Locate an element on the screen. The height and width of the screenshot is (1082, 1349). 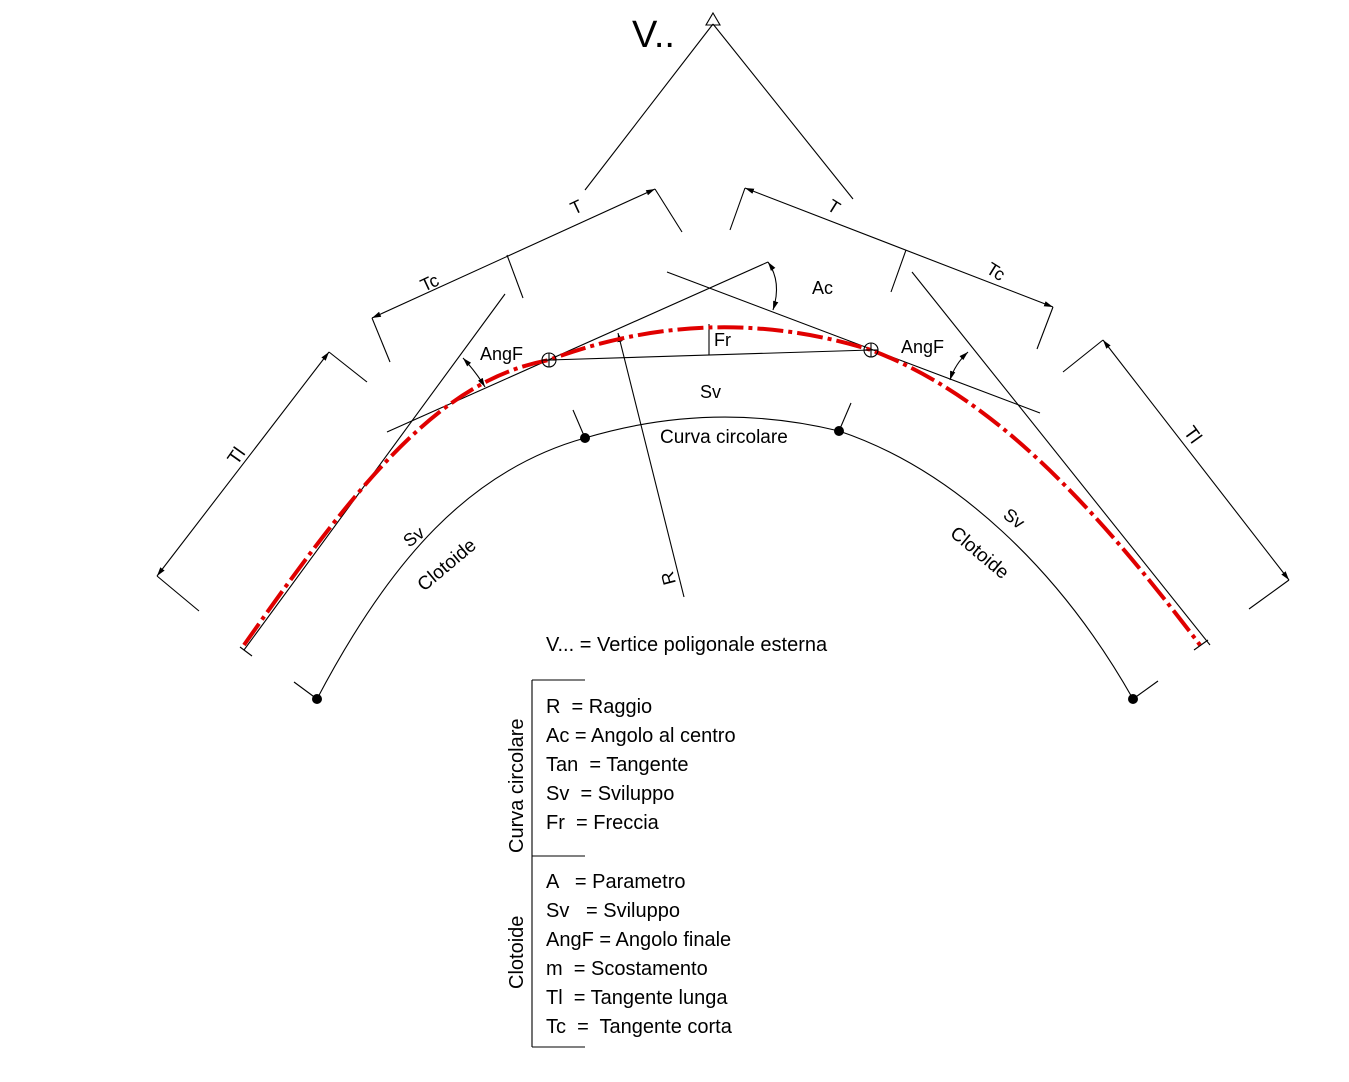
vertex-left-line is located at coordinates (649, 107).